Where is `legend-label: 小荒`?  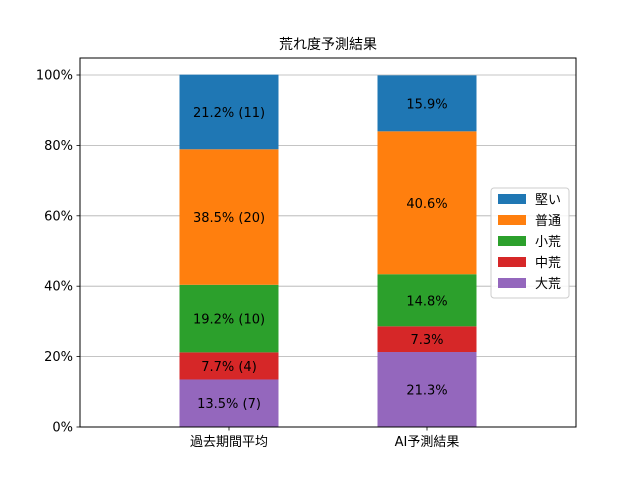 legend-label: 小荒 is located at coordinates (548, 242).